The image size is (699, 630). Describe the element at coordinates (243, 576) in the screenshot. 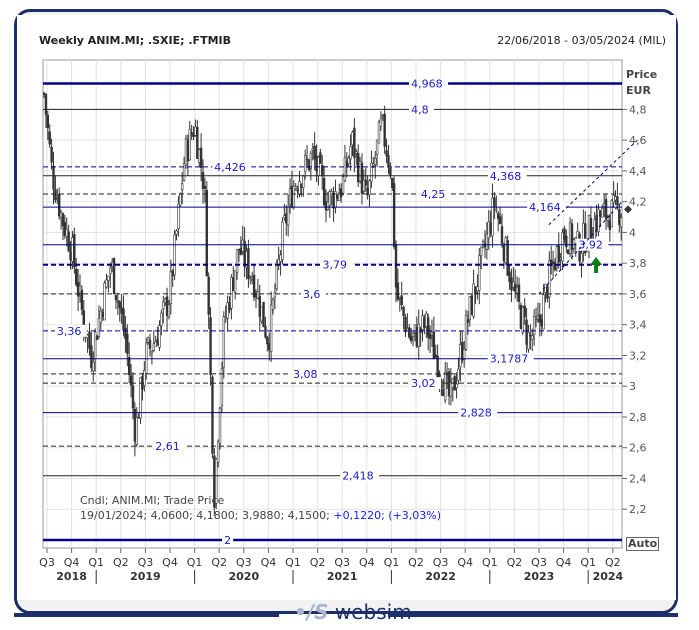

I see `year-label: 2020` at that location.